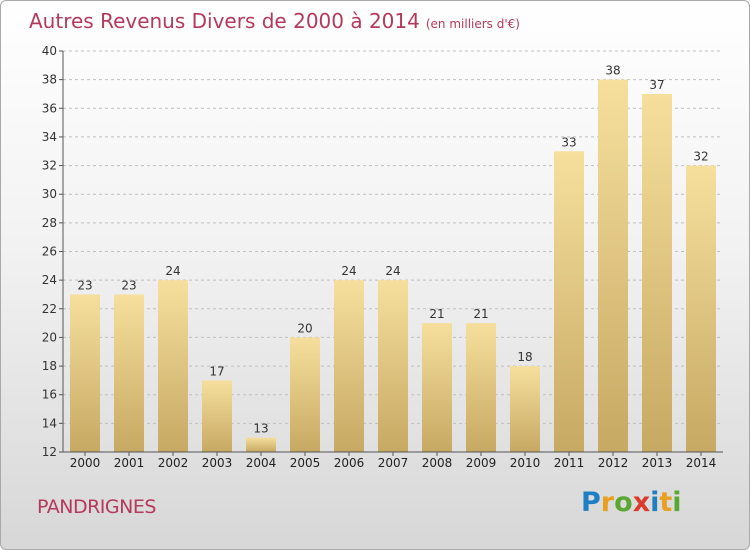 This screenshot has height=550, width=750. What do you see at coordinates (631, 502) in the screenshot?
I see `proxiti-logo: Proxiti` at bounding box center [631, 502].